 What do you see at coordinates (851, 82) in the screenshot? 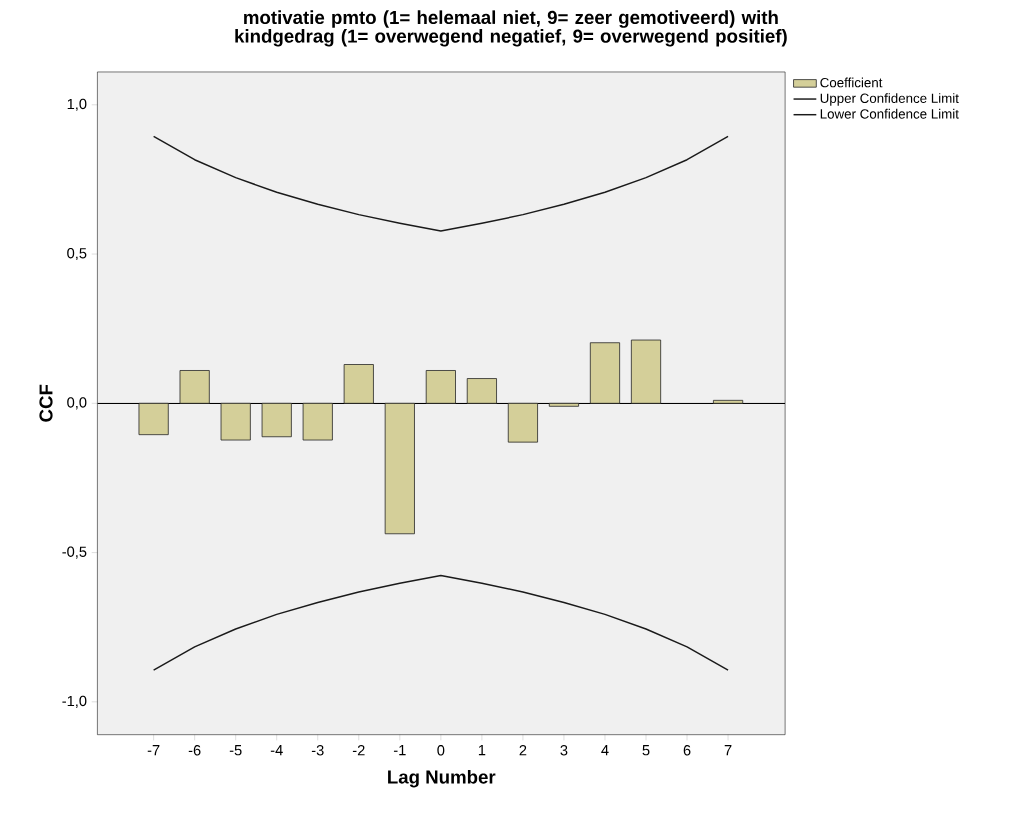
I see `legend-label: Coefficient` at bounding box center [851, 82].